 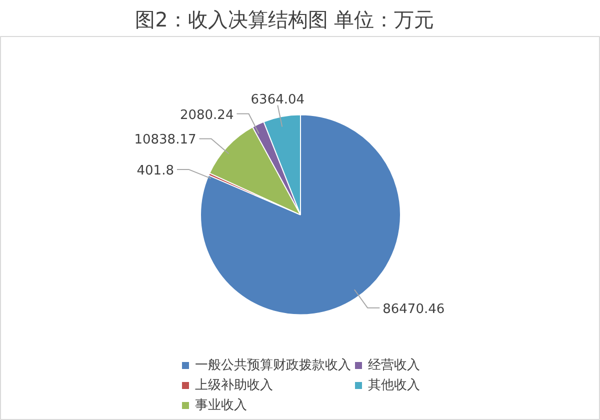 What do you see at coordinates (394, 365) in the screenshot?
I see `legend-label: 经营收入` at bounding box center [394, 365].